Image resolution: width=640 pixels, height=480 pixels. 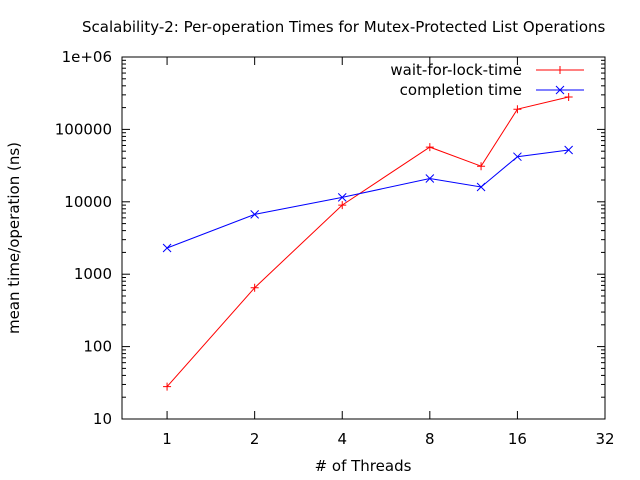 What do you see at coordinates (604, 439) in the screenshot?
I see `x-tick-label-32: 32` at bounding box center [604, 439].